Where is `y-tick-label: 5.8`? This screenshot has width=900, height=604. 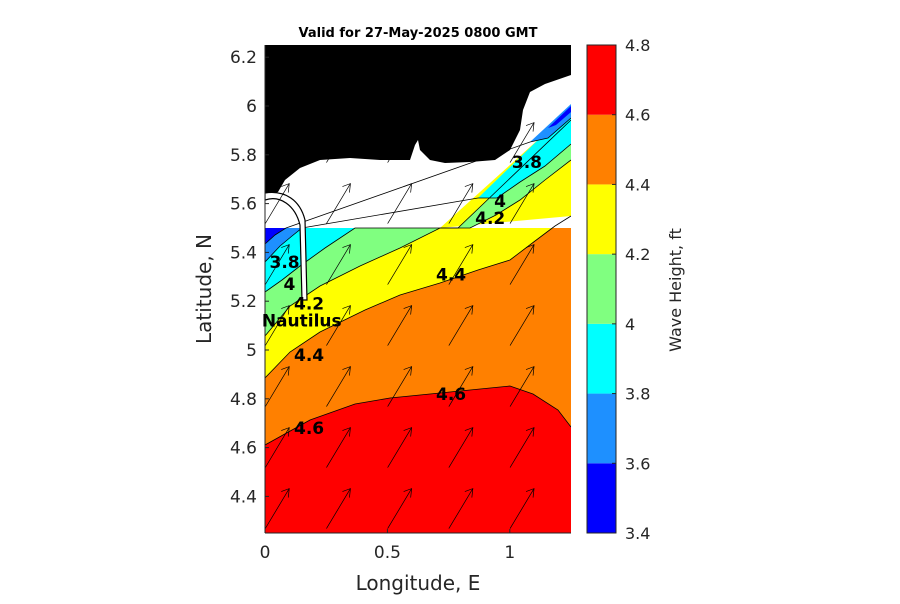 y-tick-label: 5.8 is located at coordinates (243, 156).